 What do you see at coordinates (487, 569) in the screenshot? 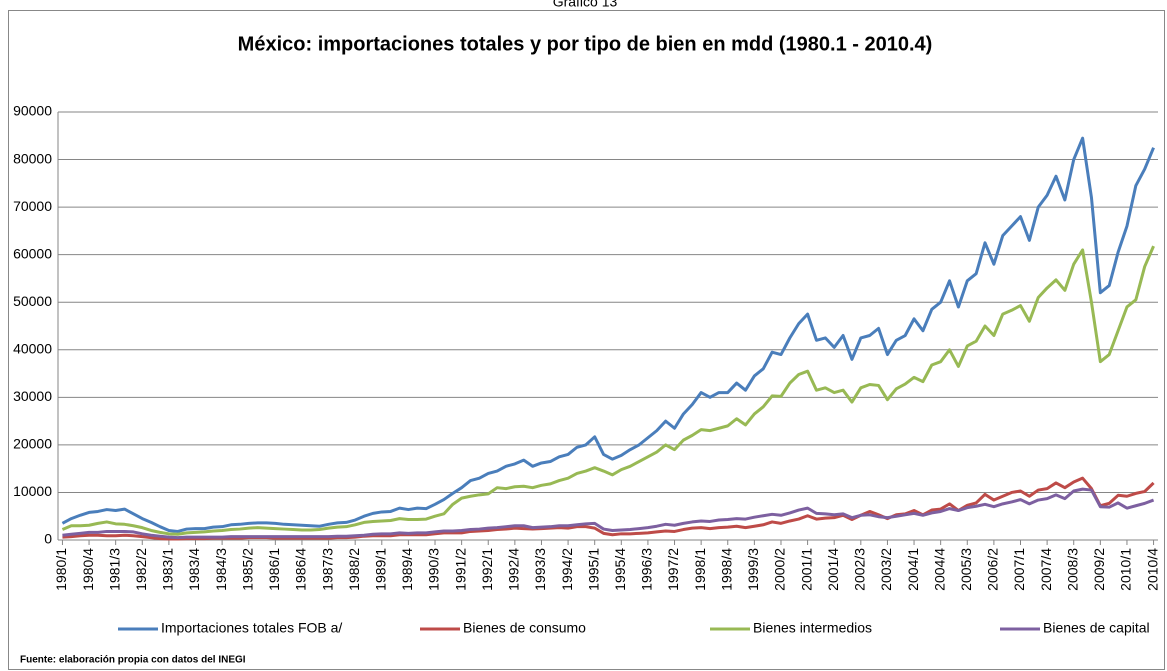
I see `x-tick-label: 1992/1` at bounding box center [487, 569].